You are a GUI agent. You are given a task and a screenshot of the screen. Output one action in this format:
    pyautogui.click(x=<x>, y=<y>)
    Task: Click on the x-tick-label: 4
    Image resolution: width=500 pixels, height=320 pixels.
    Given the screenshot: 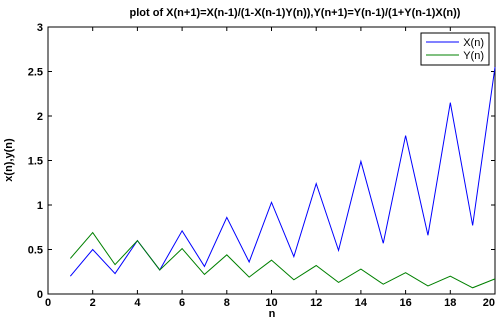 What is the action you would take?
    pyautogui.click(x=137, y=303)
    